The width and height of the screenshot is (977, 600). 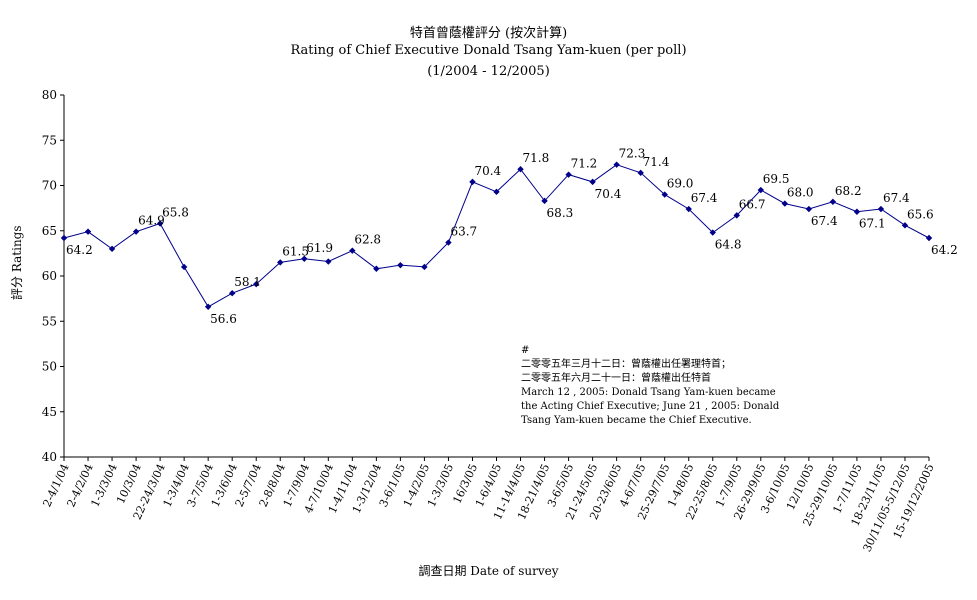 What do you see at coordinates (920, 214) in the screenshot?
I see `data-label: 65.6` at bounding box center [920, 214].